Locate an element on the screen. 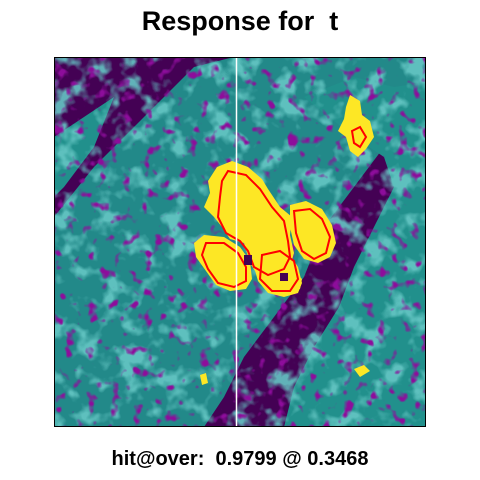 The width and height of the screenshot is (480, 480). chart-title: Response for t is located at coordinates (240, 21).